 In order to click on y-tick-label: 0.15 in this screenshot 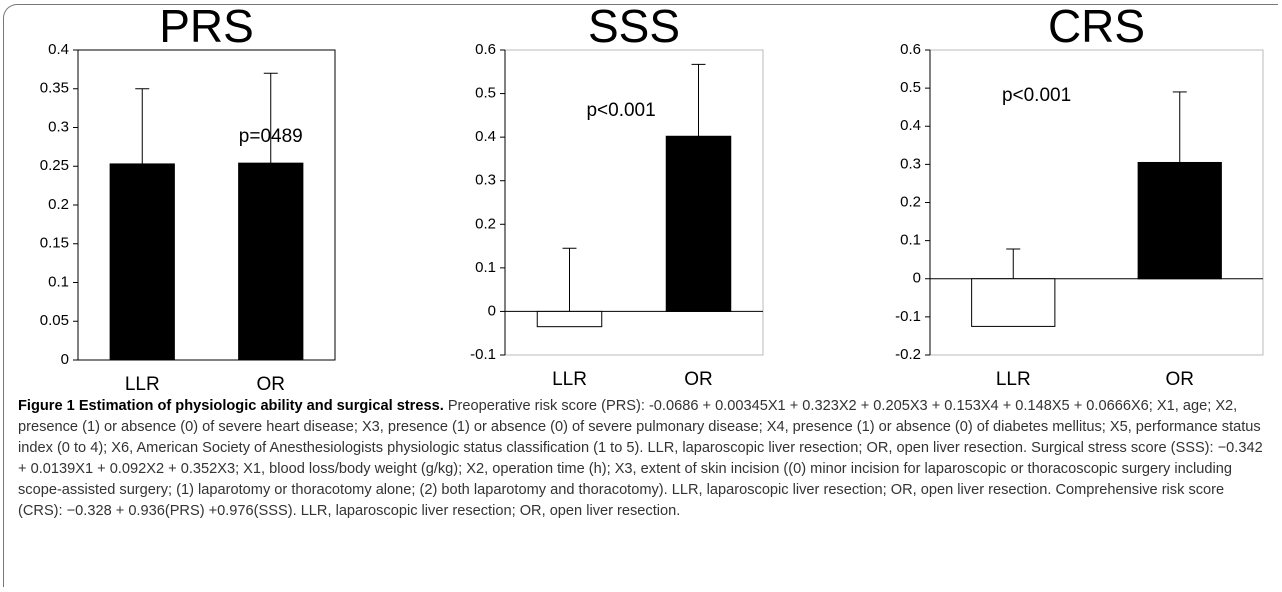, I will do `click(54, 243)`.